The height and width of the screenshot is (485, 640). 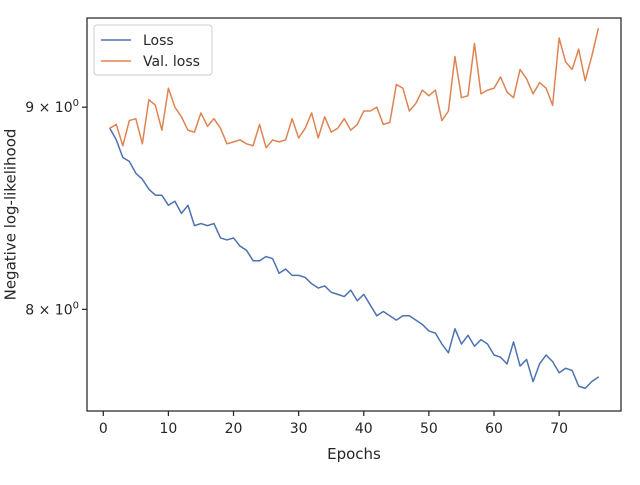 What do you see at coordinates (333, 424) in the screenshot?
I see `x-axis: 0 10 20 30 40 50 60 70` at bounding box center [333, 424].